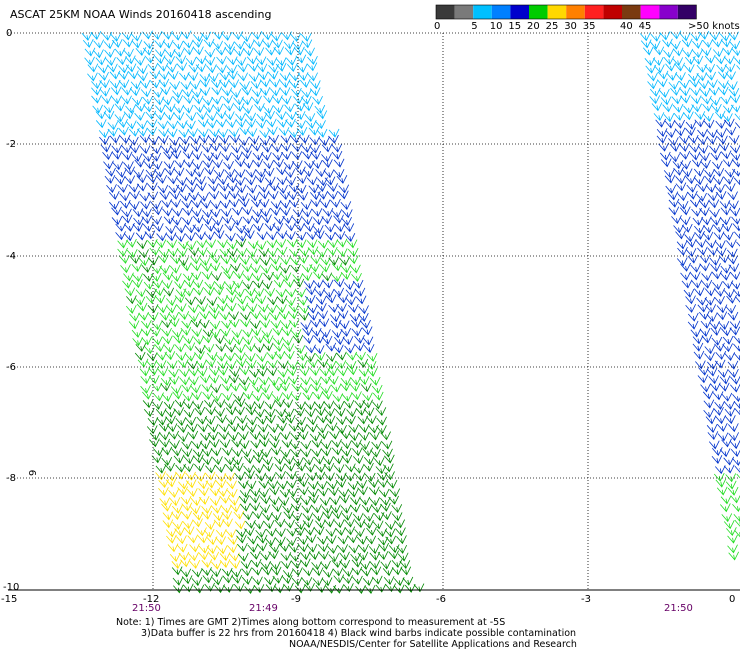 This screenshot has height=650, width=740. I want to click on x-tick-label: -12, so click(151, 599).